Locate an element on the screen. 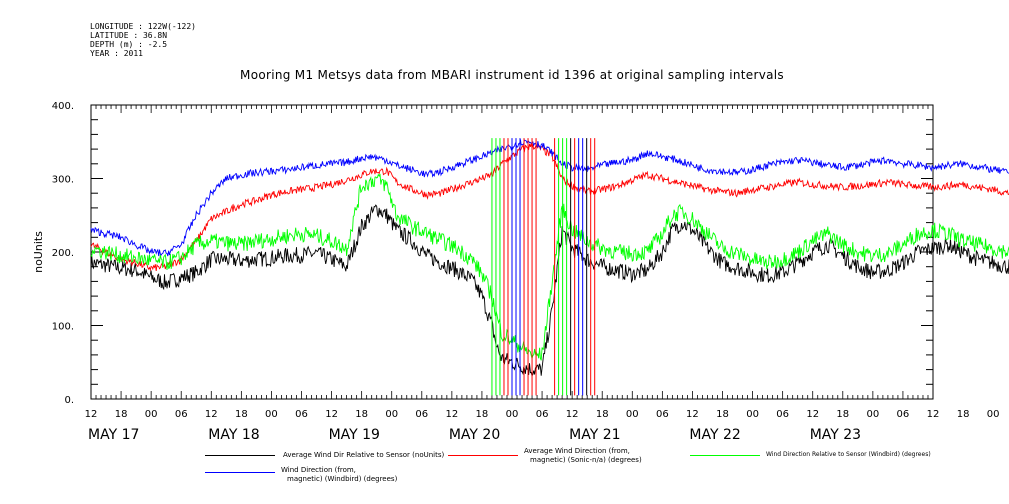 This screenshot has height=504, width=1009. legend-swatch-blue is located at coordinates (240, 472).